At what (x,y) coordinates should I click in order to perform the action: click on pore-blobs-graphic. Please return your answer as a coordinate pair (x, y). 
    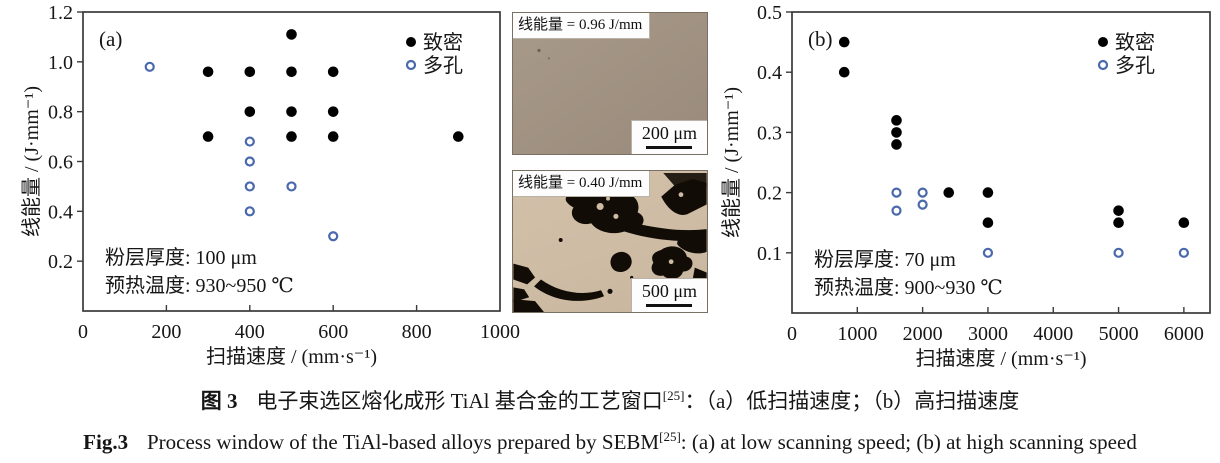
    Looking at the image, I should click on (610, 242).